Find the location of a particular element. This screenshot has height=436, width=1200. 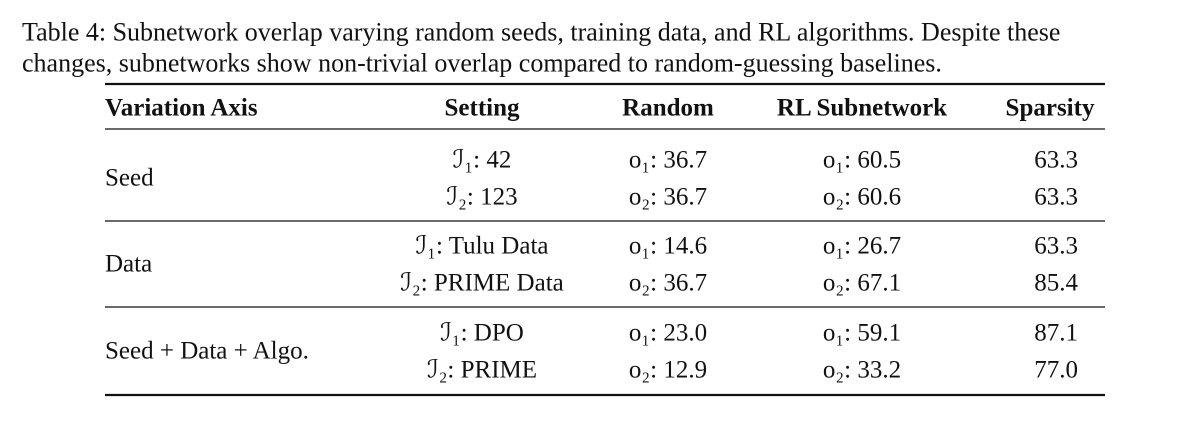

table-cell: ℐ₂: PRIME Data is located at coordinates (482, 283).